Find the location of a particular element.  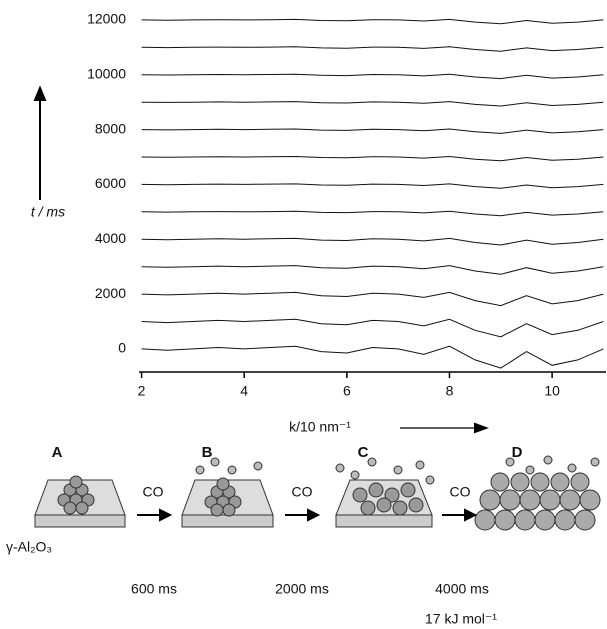

stage-label: A is located at coordinates (57, 452).